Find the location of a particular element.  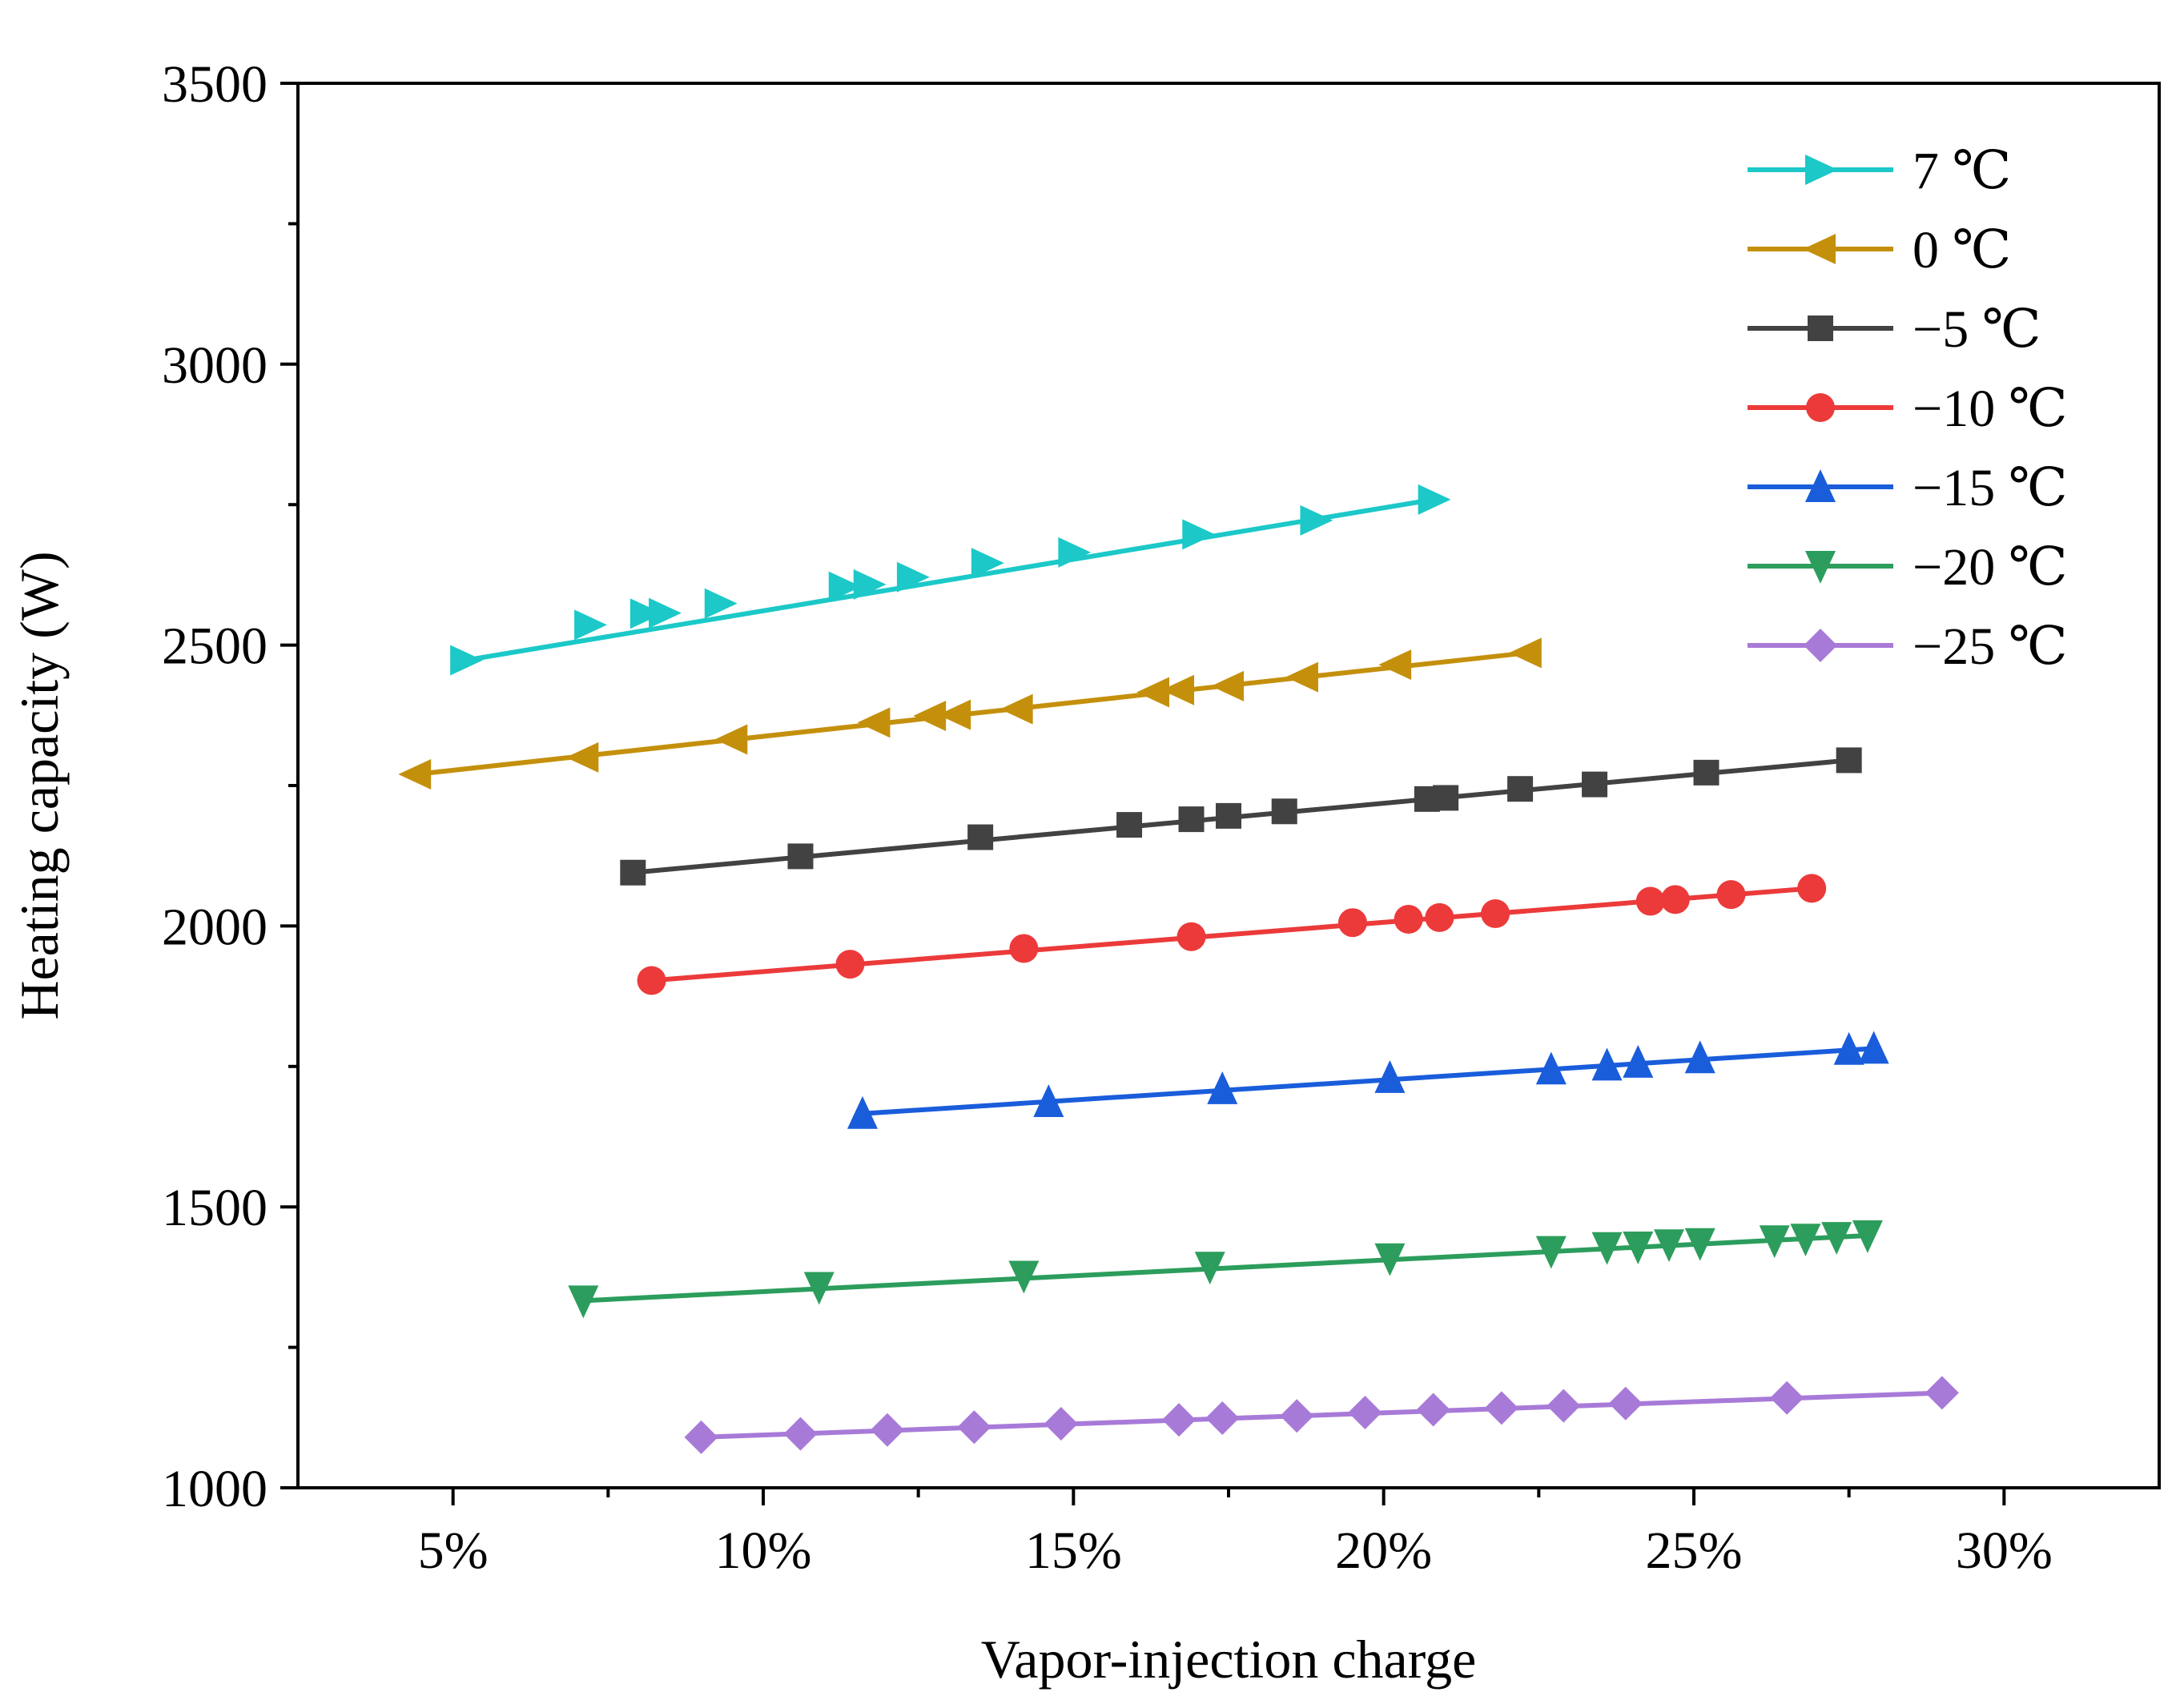

legend-label: 7 ℃ is located at coordinates (1962, 171).